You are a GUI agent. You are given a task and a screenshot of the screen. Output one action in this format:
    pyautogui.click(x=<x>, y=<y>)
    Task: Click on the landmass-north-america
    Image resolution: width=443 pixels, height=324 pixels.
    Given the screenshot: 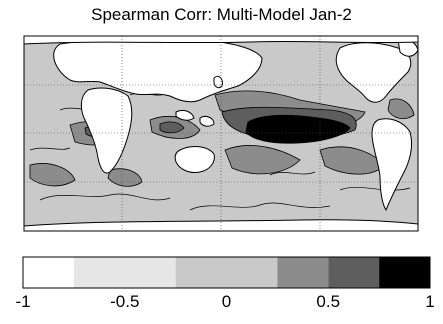 What is the action you would take?
    pyautogui.click(x=373, y=72)
    